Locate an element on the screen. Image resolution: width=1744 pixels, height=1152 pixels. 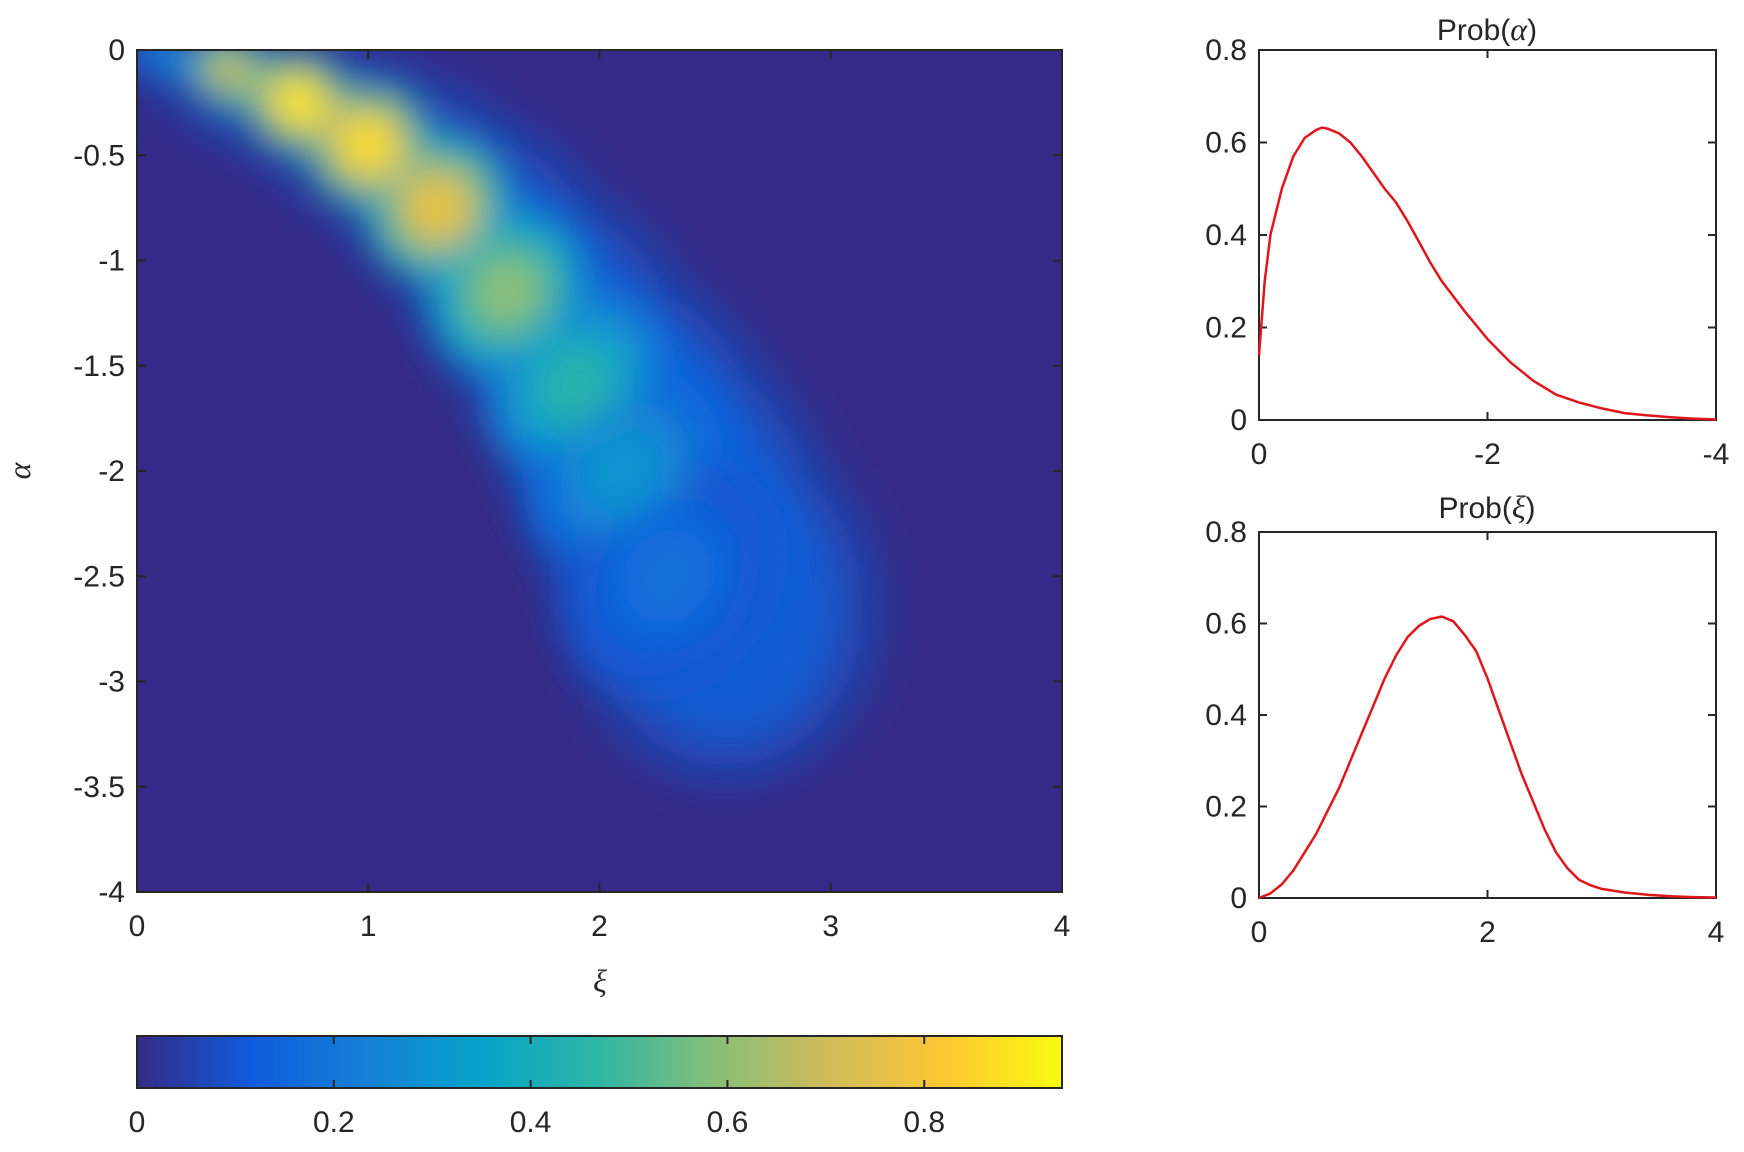
heatmap-y-tick-label: -0.5 is located at coordinates (99, 155).